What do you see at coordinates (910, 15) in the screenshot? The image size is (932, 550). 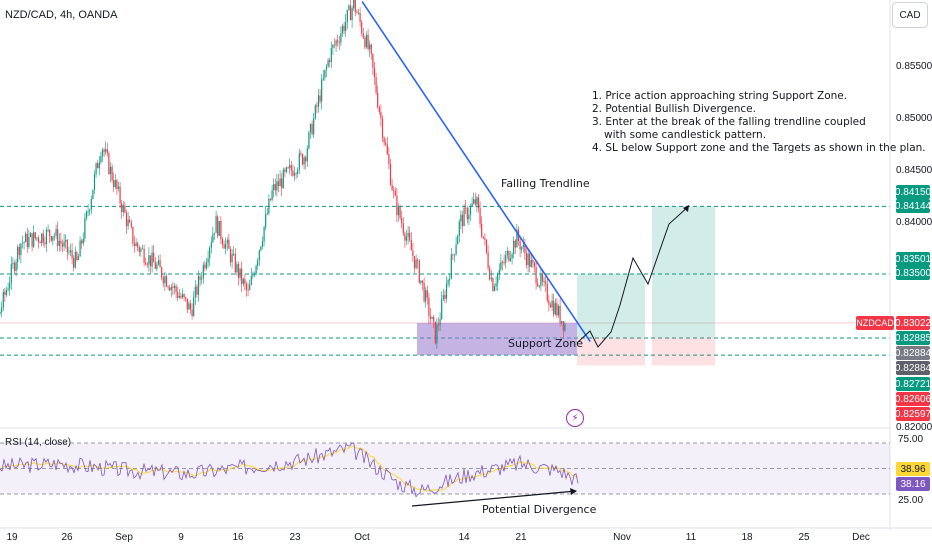 I see `currency-button: CAD` at bounding box center [910, 15].